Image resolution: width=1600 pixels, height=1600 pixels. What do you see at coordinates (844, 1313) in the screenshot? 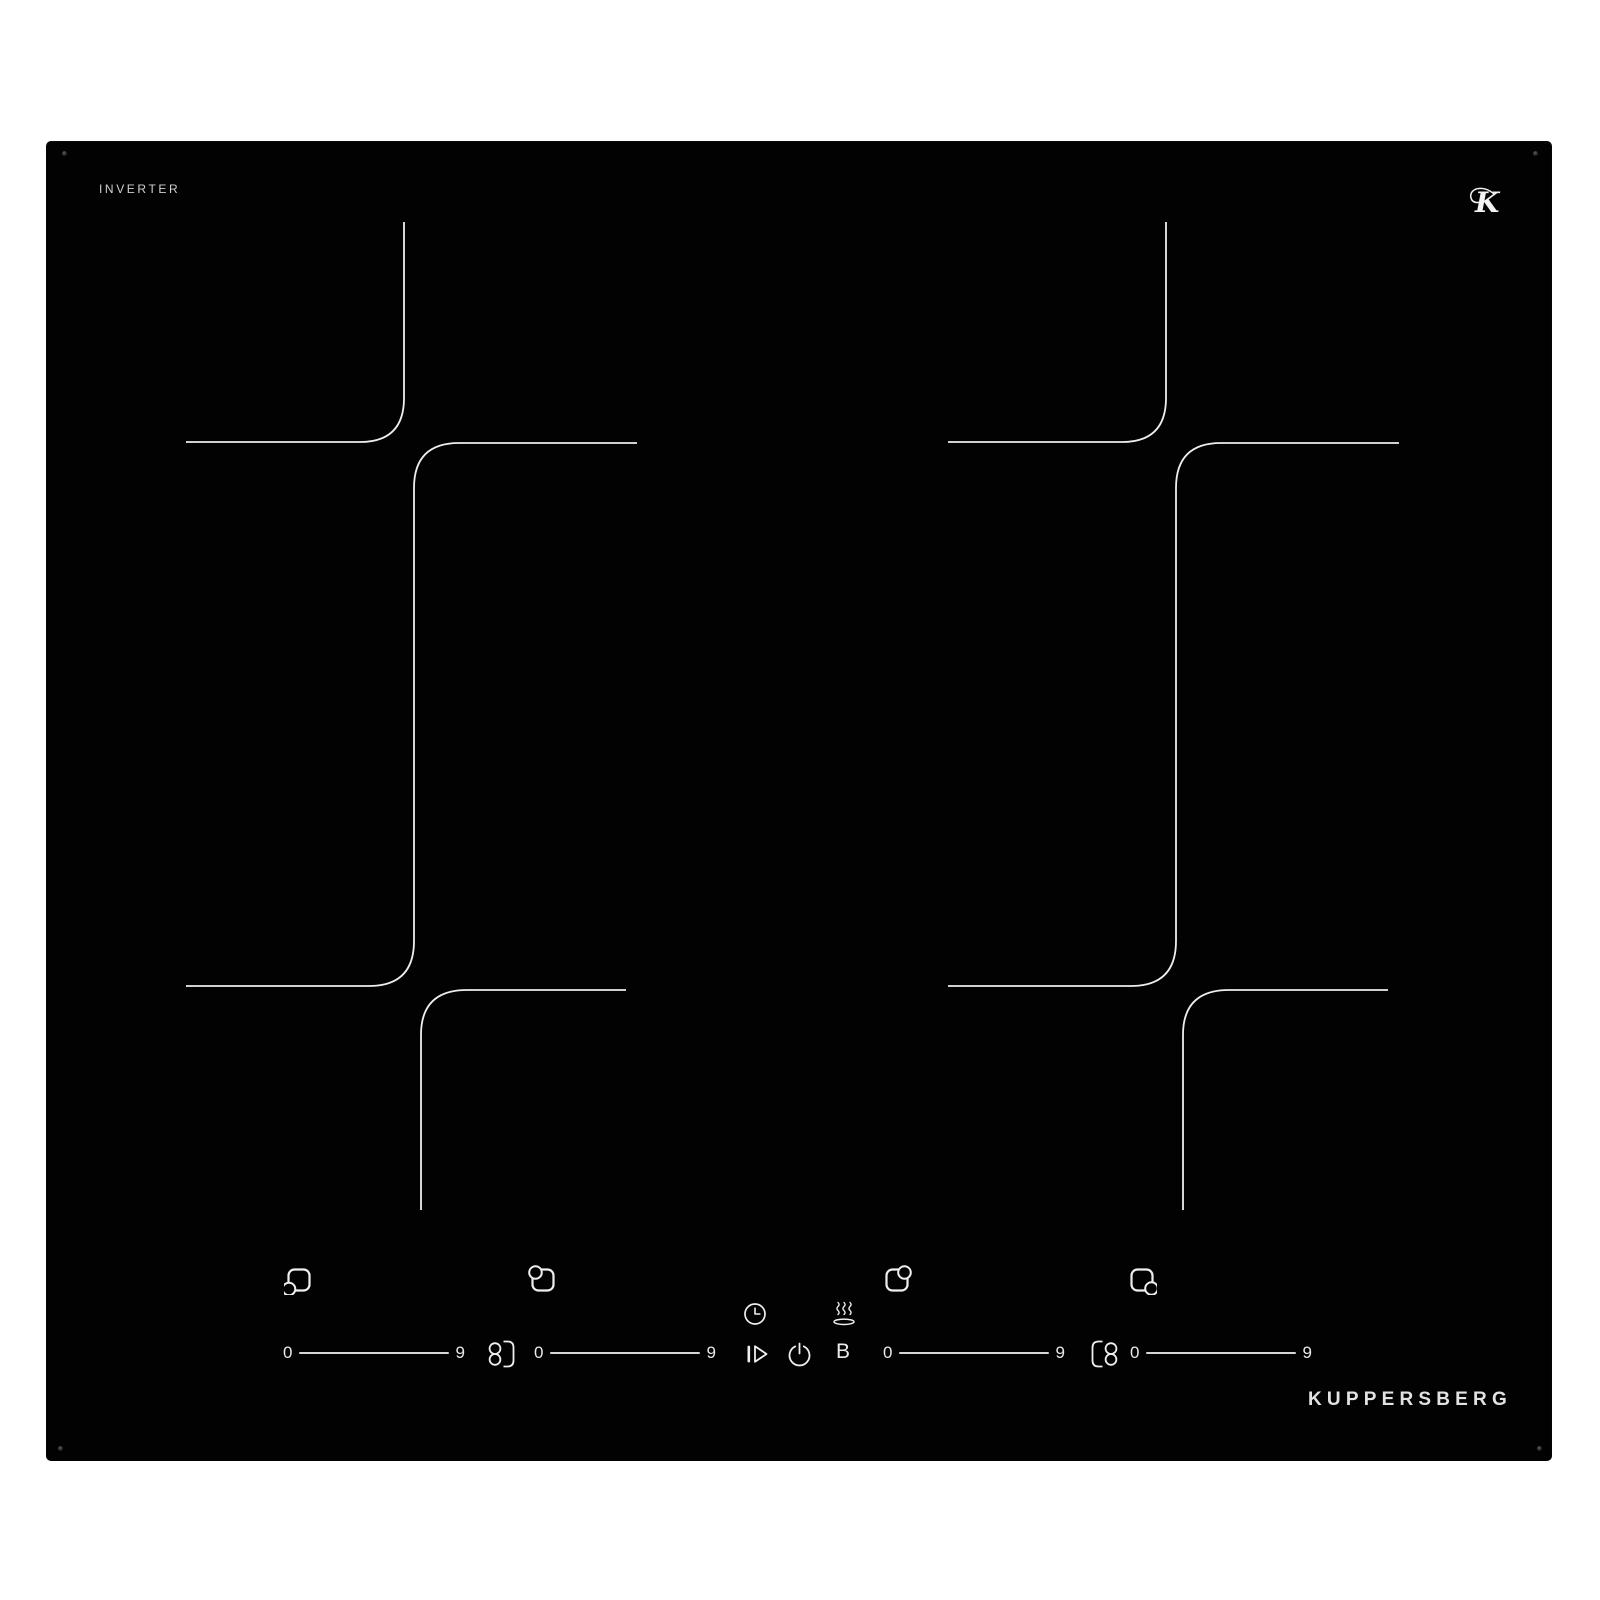
I see `residual-heat-icon` at bounding box center [844, 1313].